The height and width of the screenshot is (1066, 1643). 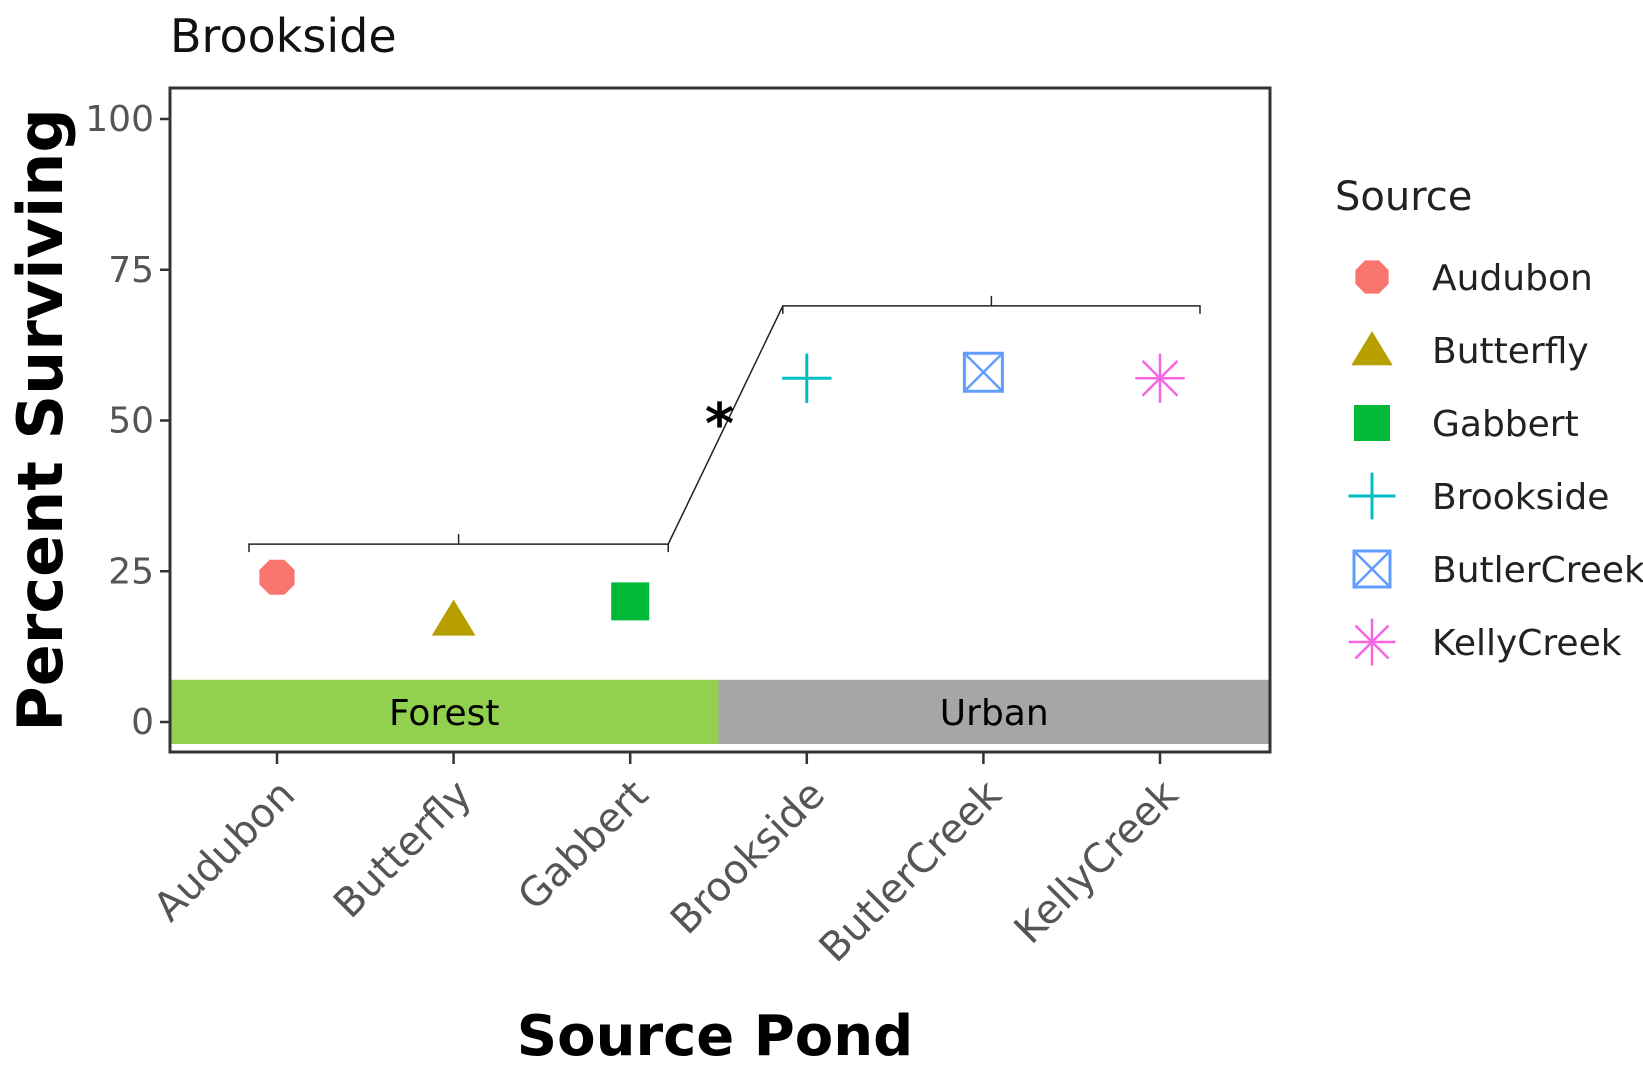 I want to click on habitat-band-urban, so click(x=994, y=711).